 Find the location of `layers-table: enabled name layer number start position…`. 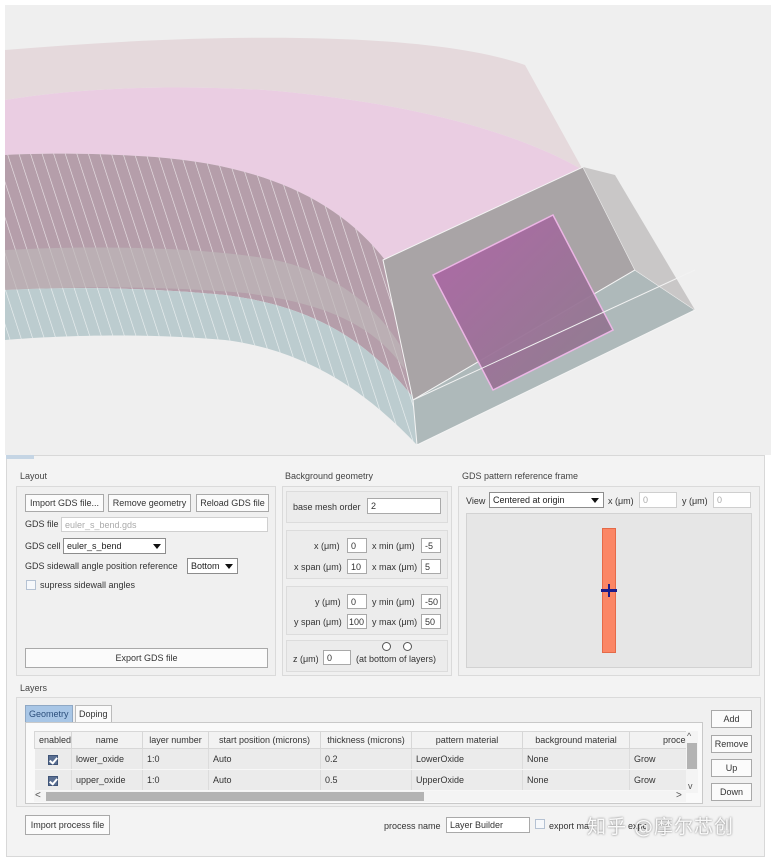

layers-table: enabled name layer number start position… is located at coordinates (364, 763).